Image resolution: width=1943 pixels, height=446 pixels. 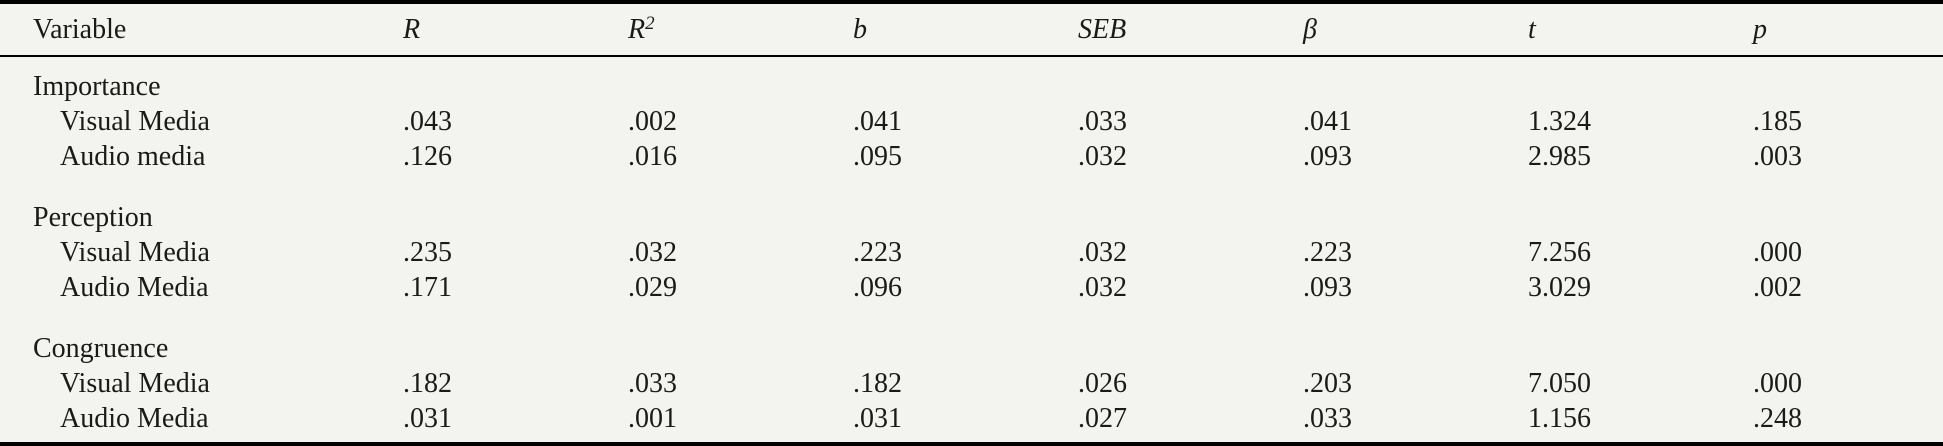 What do you see at coordinates (80, 29) in the screenshot?
I see `column-header-variable-label: Variable` at bounding box center [80, 29].